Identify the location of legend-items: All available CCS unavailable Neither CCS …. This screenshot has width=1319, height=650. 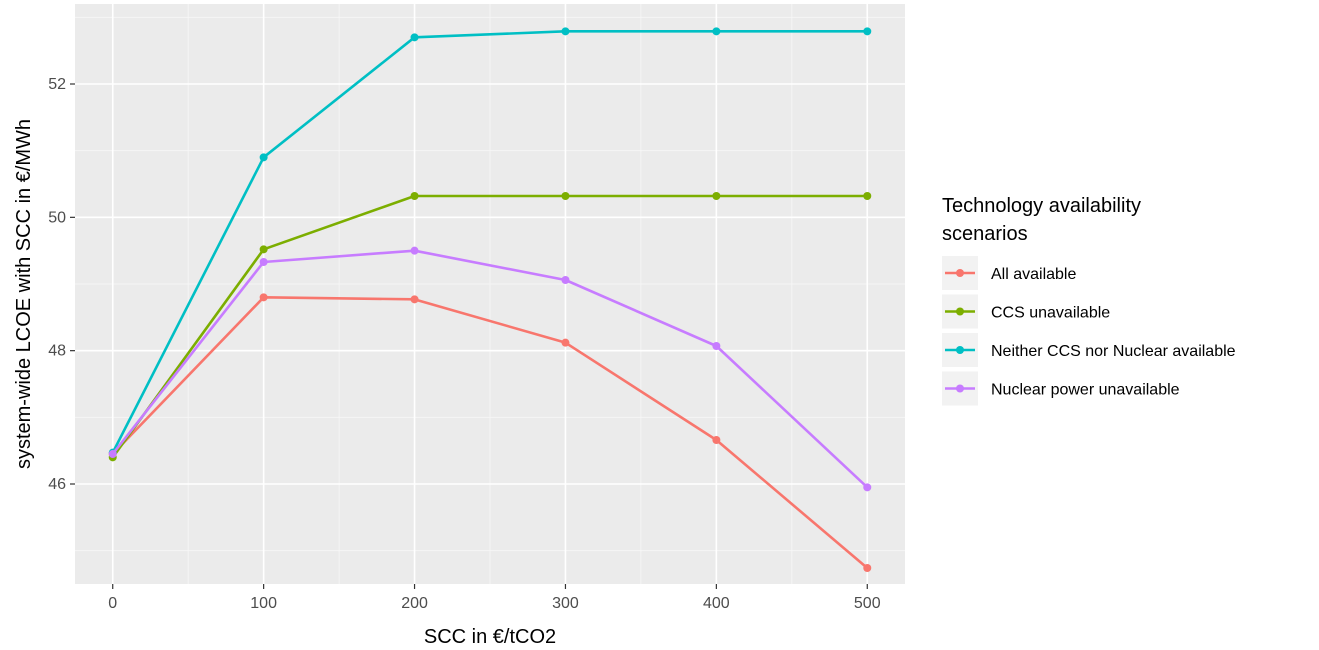
(1089, 331).